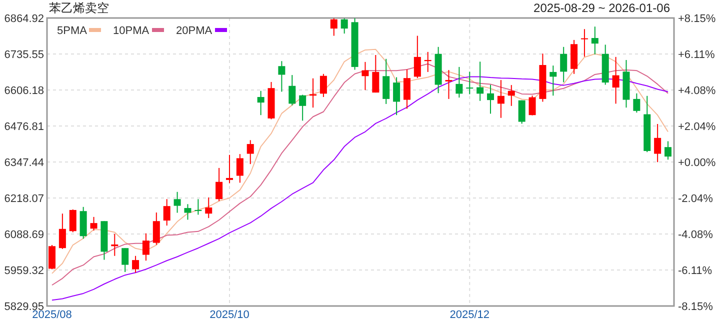  Describe the element at coordinates (697, 54) in the screenshot. I see `y2-tick-label: +6.11%` at that location.